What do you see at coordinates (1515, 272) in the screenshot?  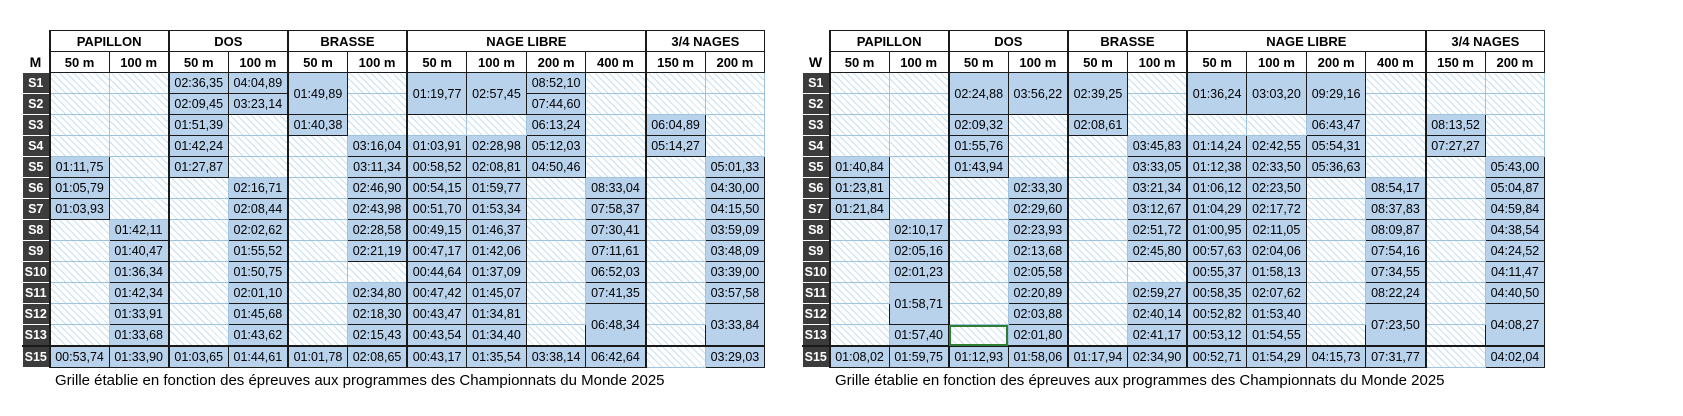 I see `time-cell: 04:11,47` at bounding box center [1515, 272].